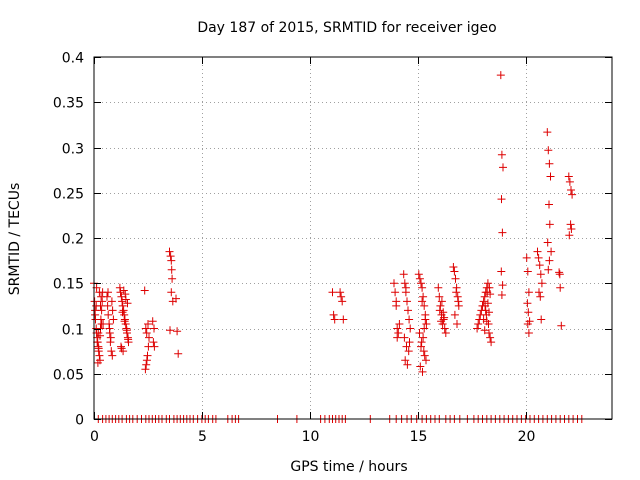 This screenshot has width=640, height=480. What do you see at coordinates (68, 104) in the screenshot?
I see `y-tick-label: 0.35` at bounding box center [68, 104].